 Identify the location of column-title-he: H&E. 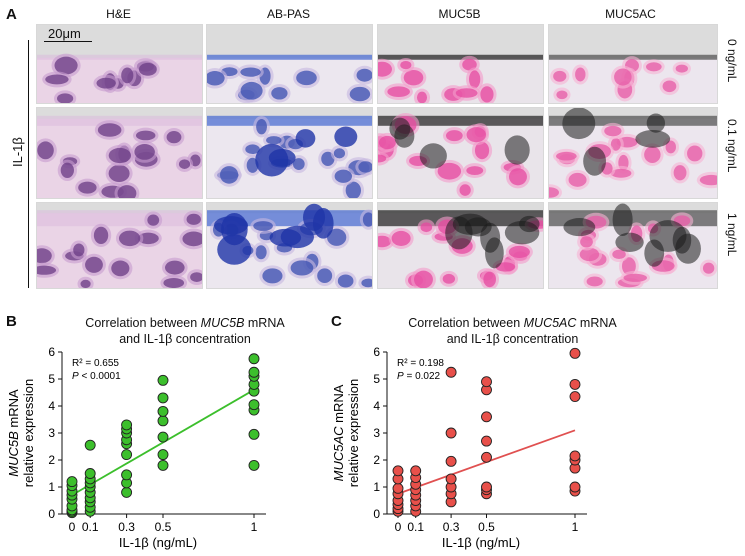
(118, 14).